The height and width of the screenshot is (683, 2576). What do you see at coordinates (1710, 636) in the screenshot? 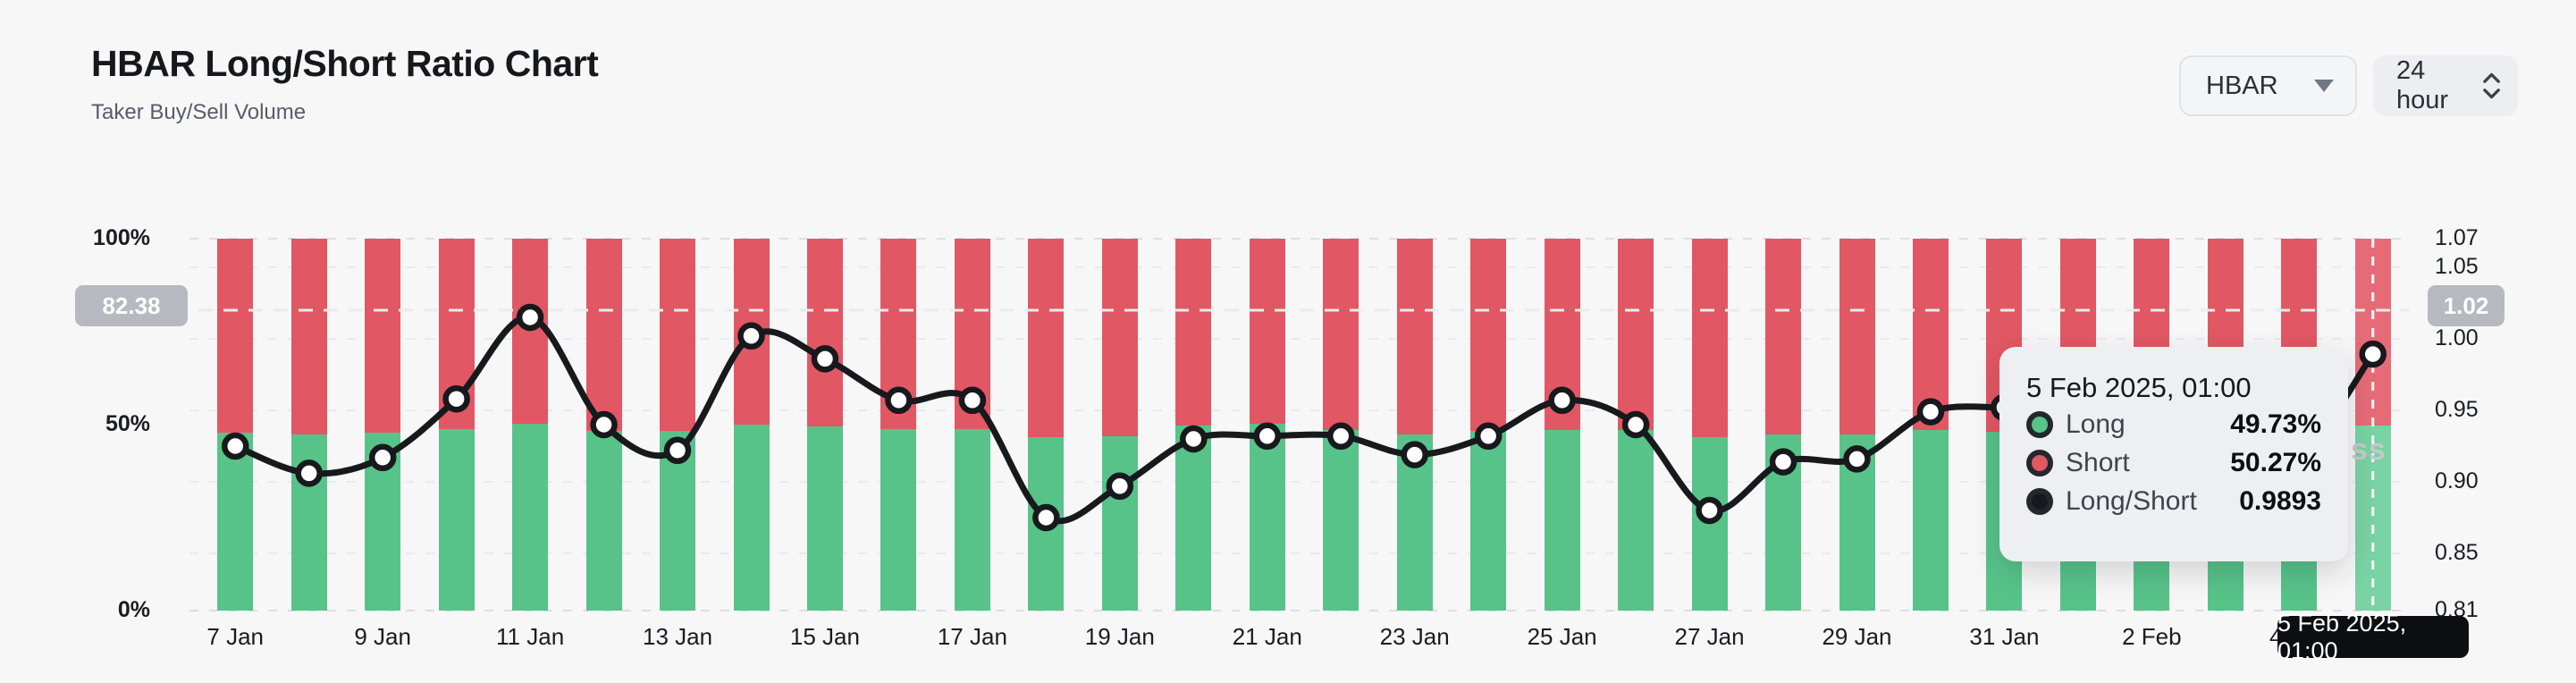
I see `x-axis-label: 27 Jan` at bounding box center [1710, 636].